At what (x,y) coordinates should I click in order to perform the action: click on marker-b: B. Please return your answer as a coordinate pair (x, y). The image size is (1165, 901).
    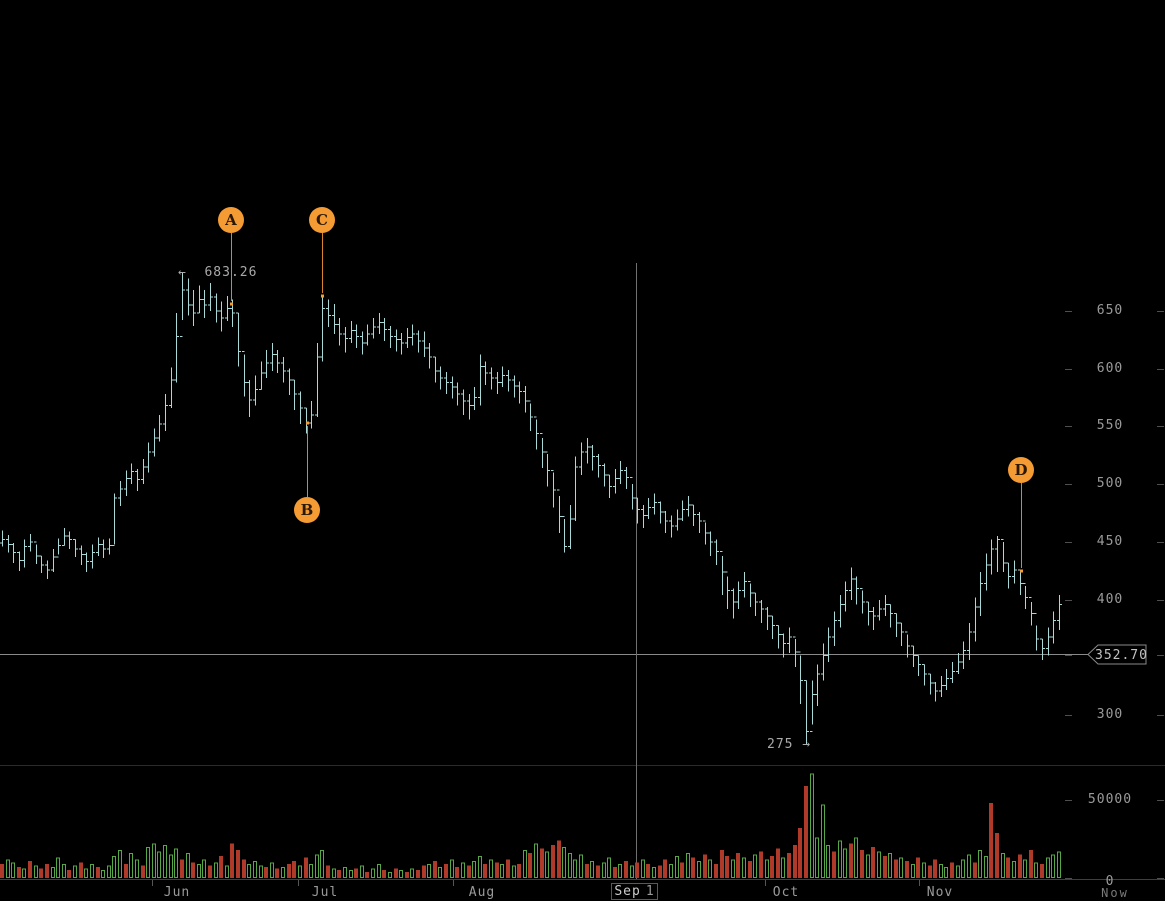
    Looking at the image, I should click on (307, 510).